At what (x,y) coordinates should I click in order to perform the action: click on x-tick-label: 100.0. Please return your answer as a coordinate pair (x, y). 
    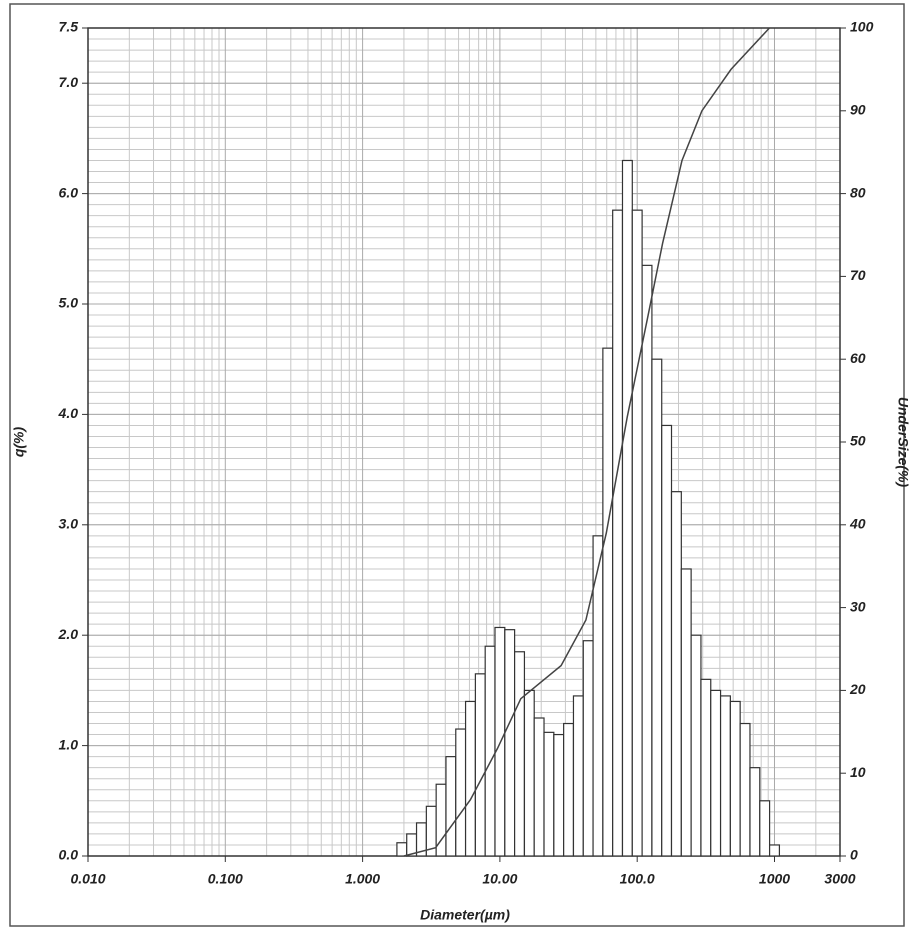
    Looking at the image, I should click on (637, 879).